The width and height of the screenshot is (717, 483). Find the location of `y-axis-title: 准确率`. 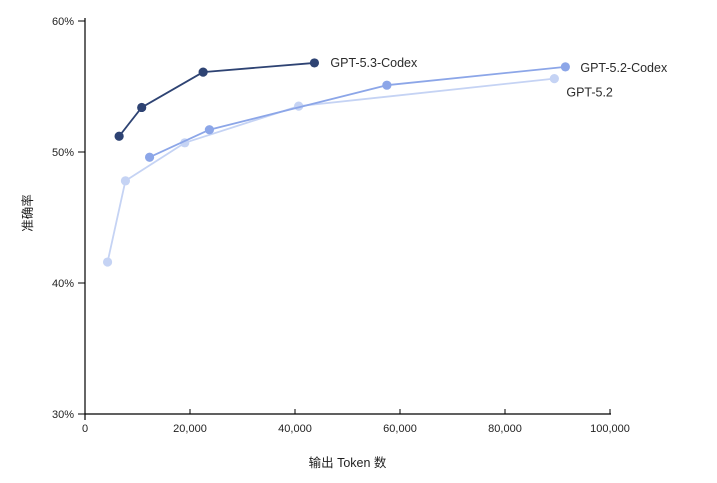

y-axis-title: 准确率 is located at coordinates (27, 213).